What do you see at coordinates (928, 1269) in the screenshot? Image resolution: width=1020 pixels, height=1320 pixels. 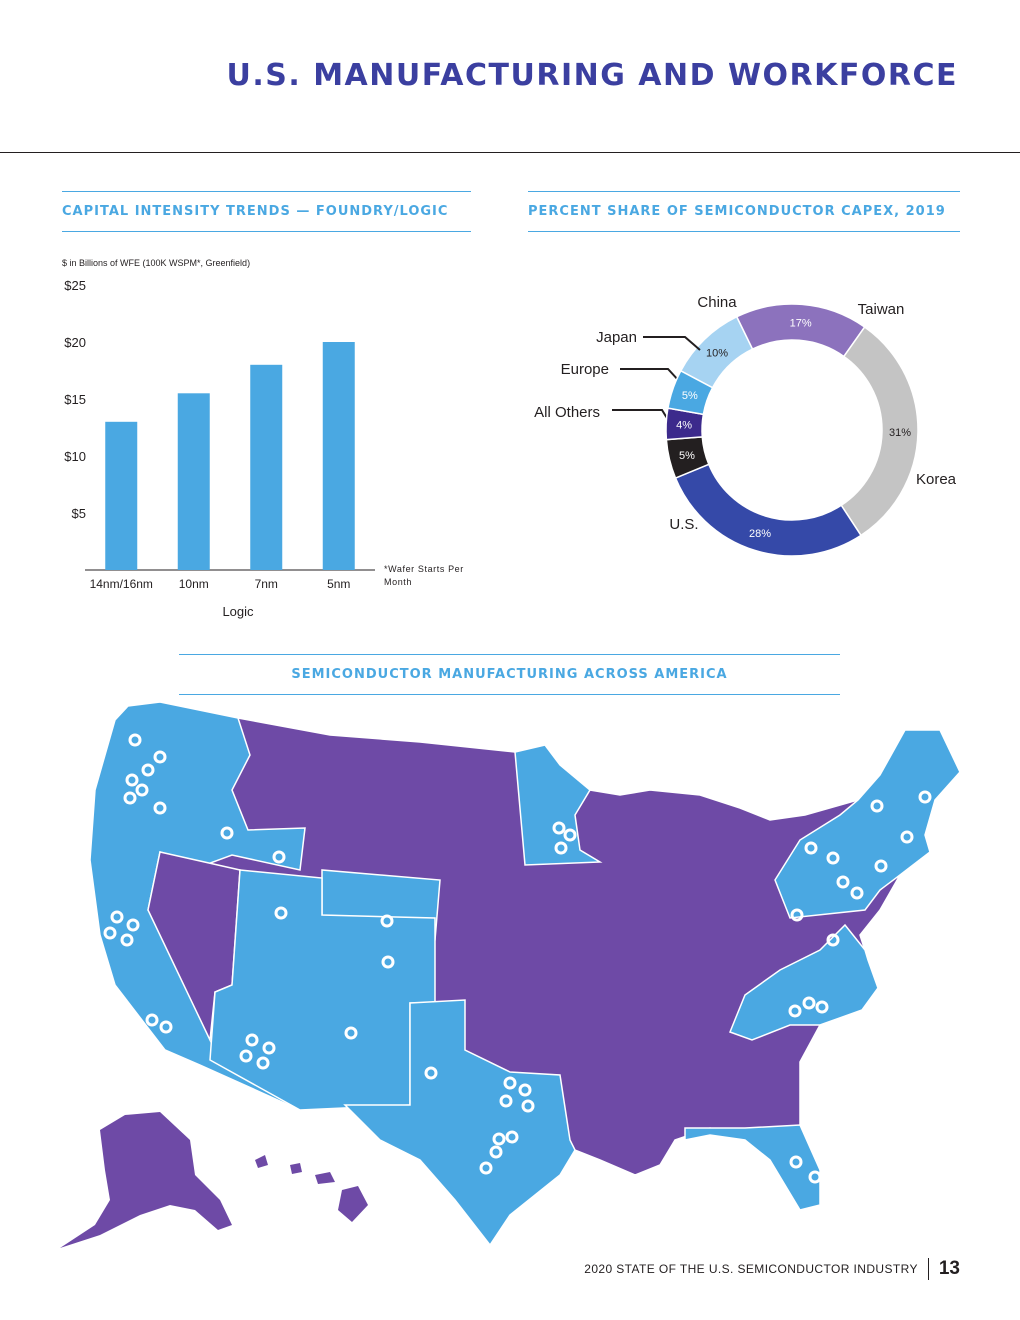 I see `footer-divider` at bounding box center [928, 1269].